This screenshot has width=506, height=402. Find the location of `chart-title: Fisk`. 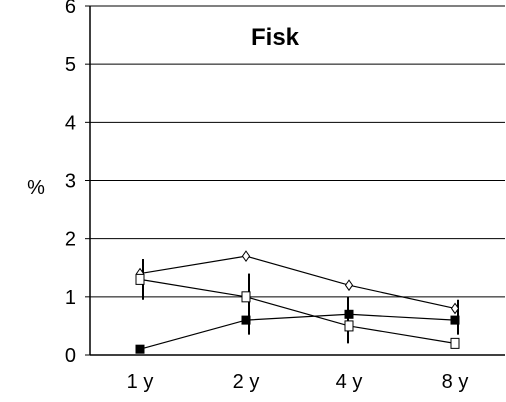

chart-title: Fisk is located at coordinates (275, 37).